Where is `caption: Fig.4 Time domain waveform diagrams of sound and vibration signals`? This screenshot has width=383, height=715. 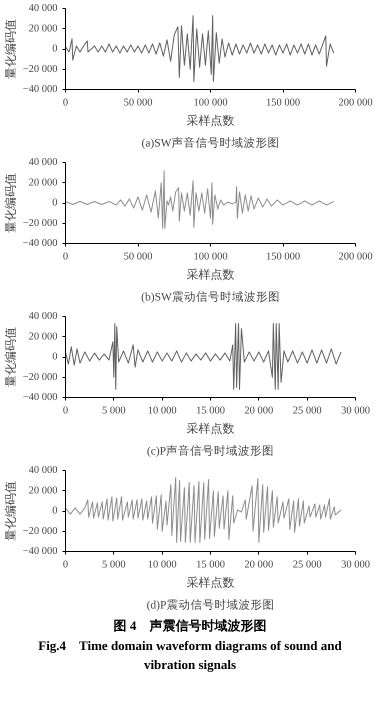
caption: Fig.4 Time domain waveform diagrams of sound and vibration signals is located at coordinates (190, 655).